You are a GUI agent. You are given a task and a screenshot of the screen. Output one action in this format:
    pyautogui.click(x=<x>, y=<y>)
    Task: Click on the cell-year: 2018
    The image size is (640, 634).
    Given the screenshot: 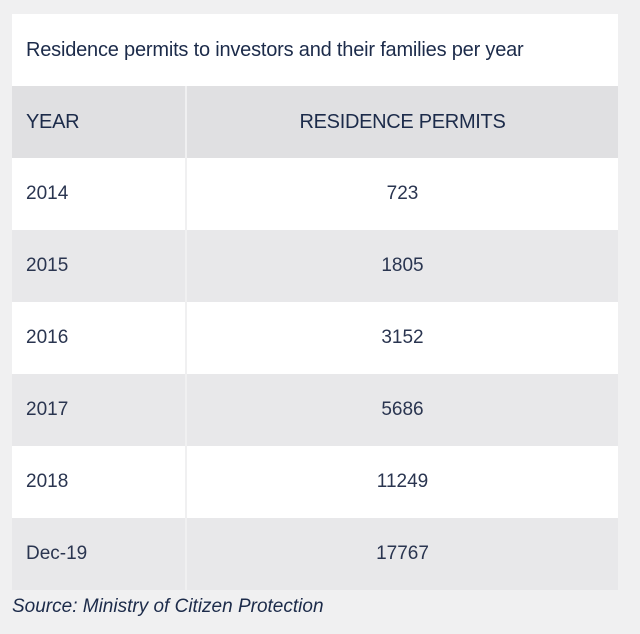 What is the action you would take?
    pyautogui.click(x=99, y=482)
    